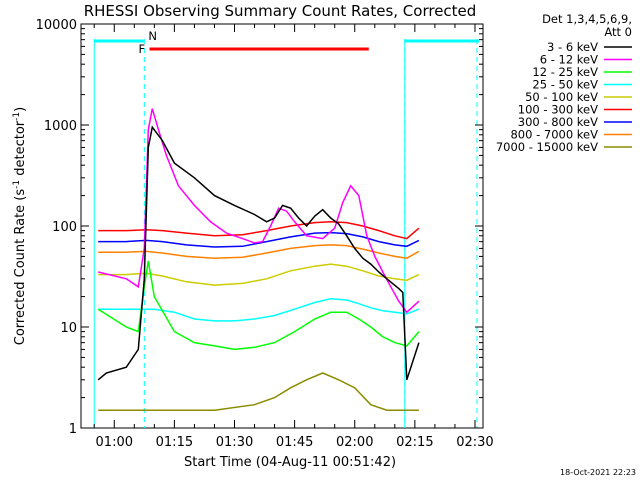 The width and height of the screenshot is (640, 480). What do you see at coordinates (68, 328) in the screenshot?
I see `y-tick-label: 10` at bounding box center [68, 328].